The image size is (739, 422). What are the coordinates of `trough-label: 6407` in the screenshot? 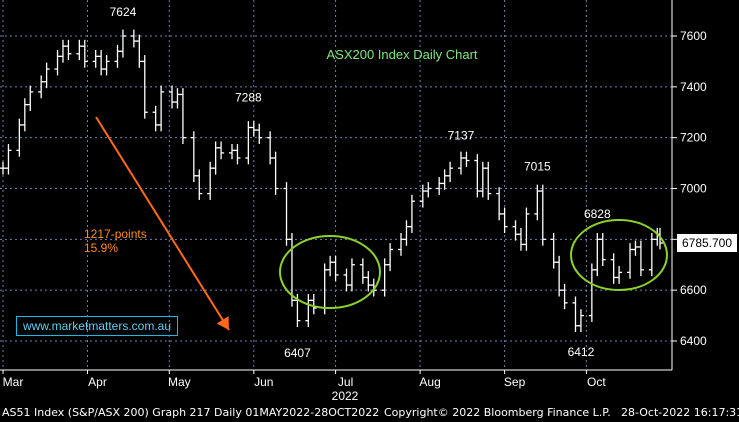 It's located at (297, 353).